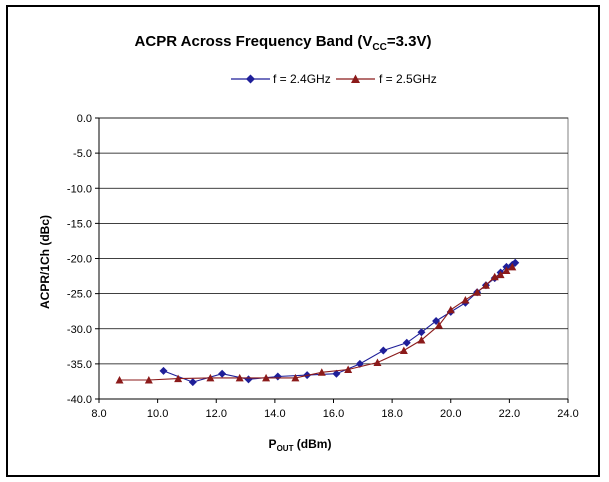 Image resolution: width=609 pixels, height=482 pixels. What do you see at coordinates (84, 119) in the screenshot?
I see `y-tick-label-0: 0.0` at bounding box center [84, 119].